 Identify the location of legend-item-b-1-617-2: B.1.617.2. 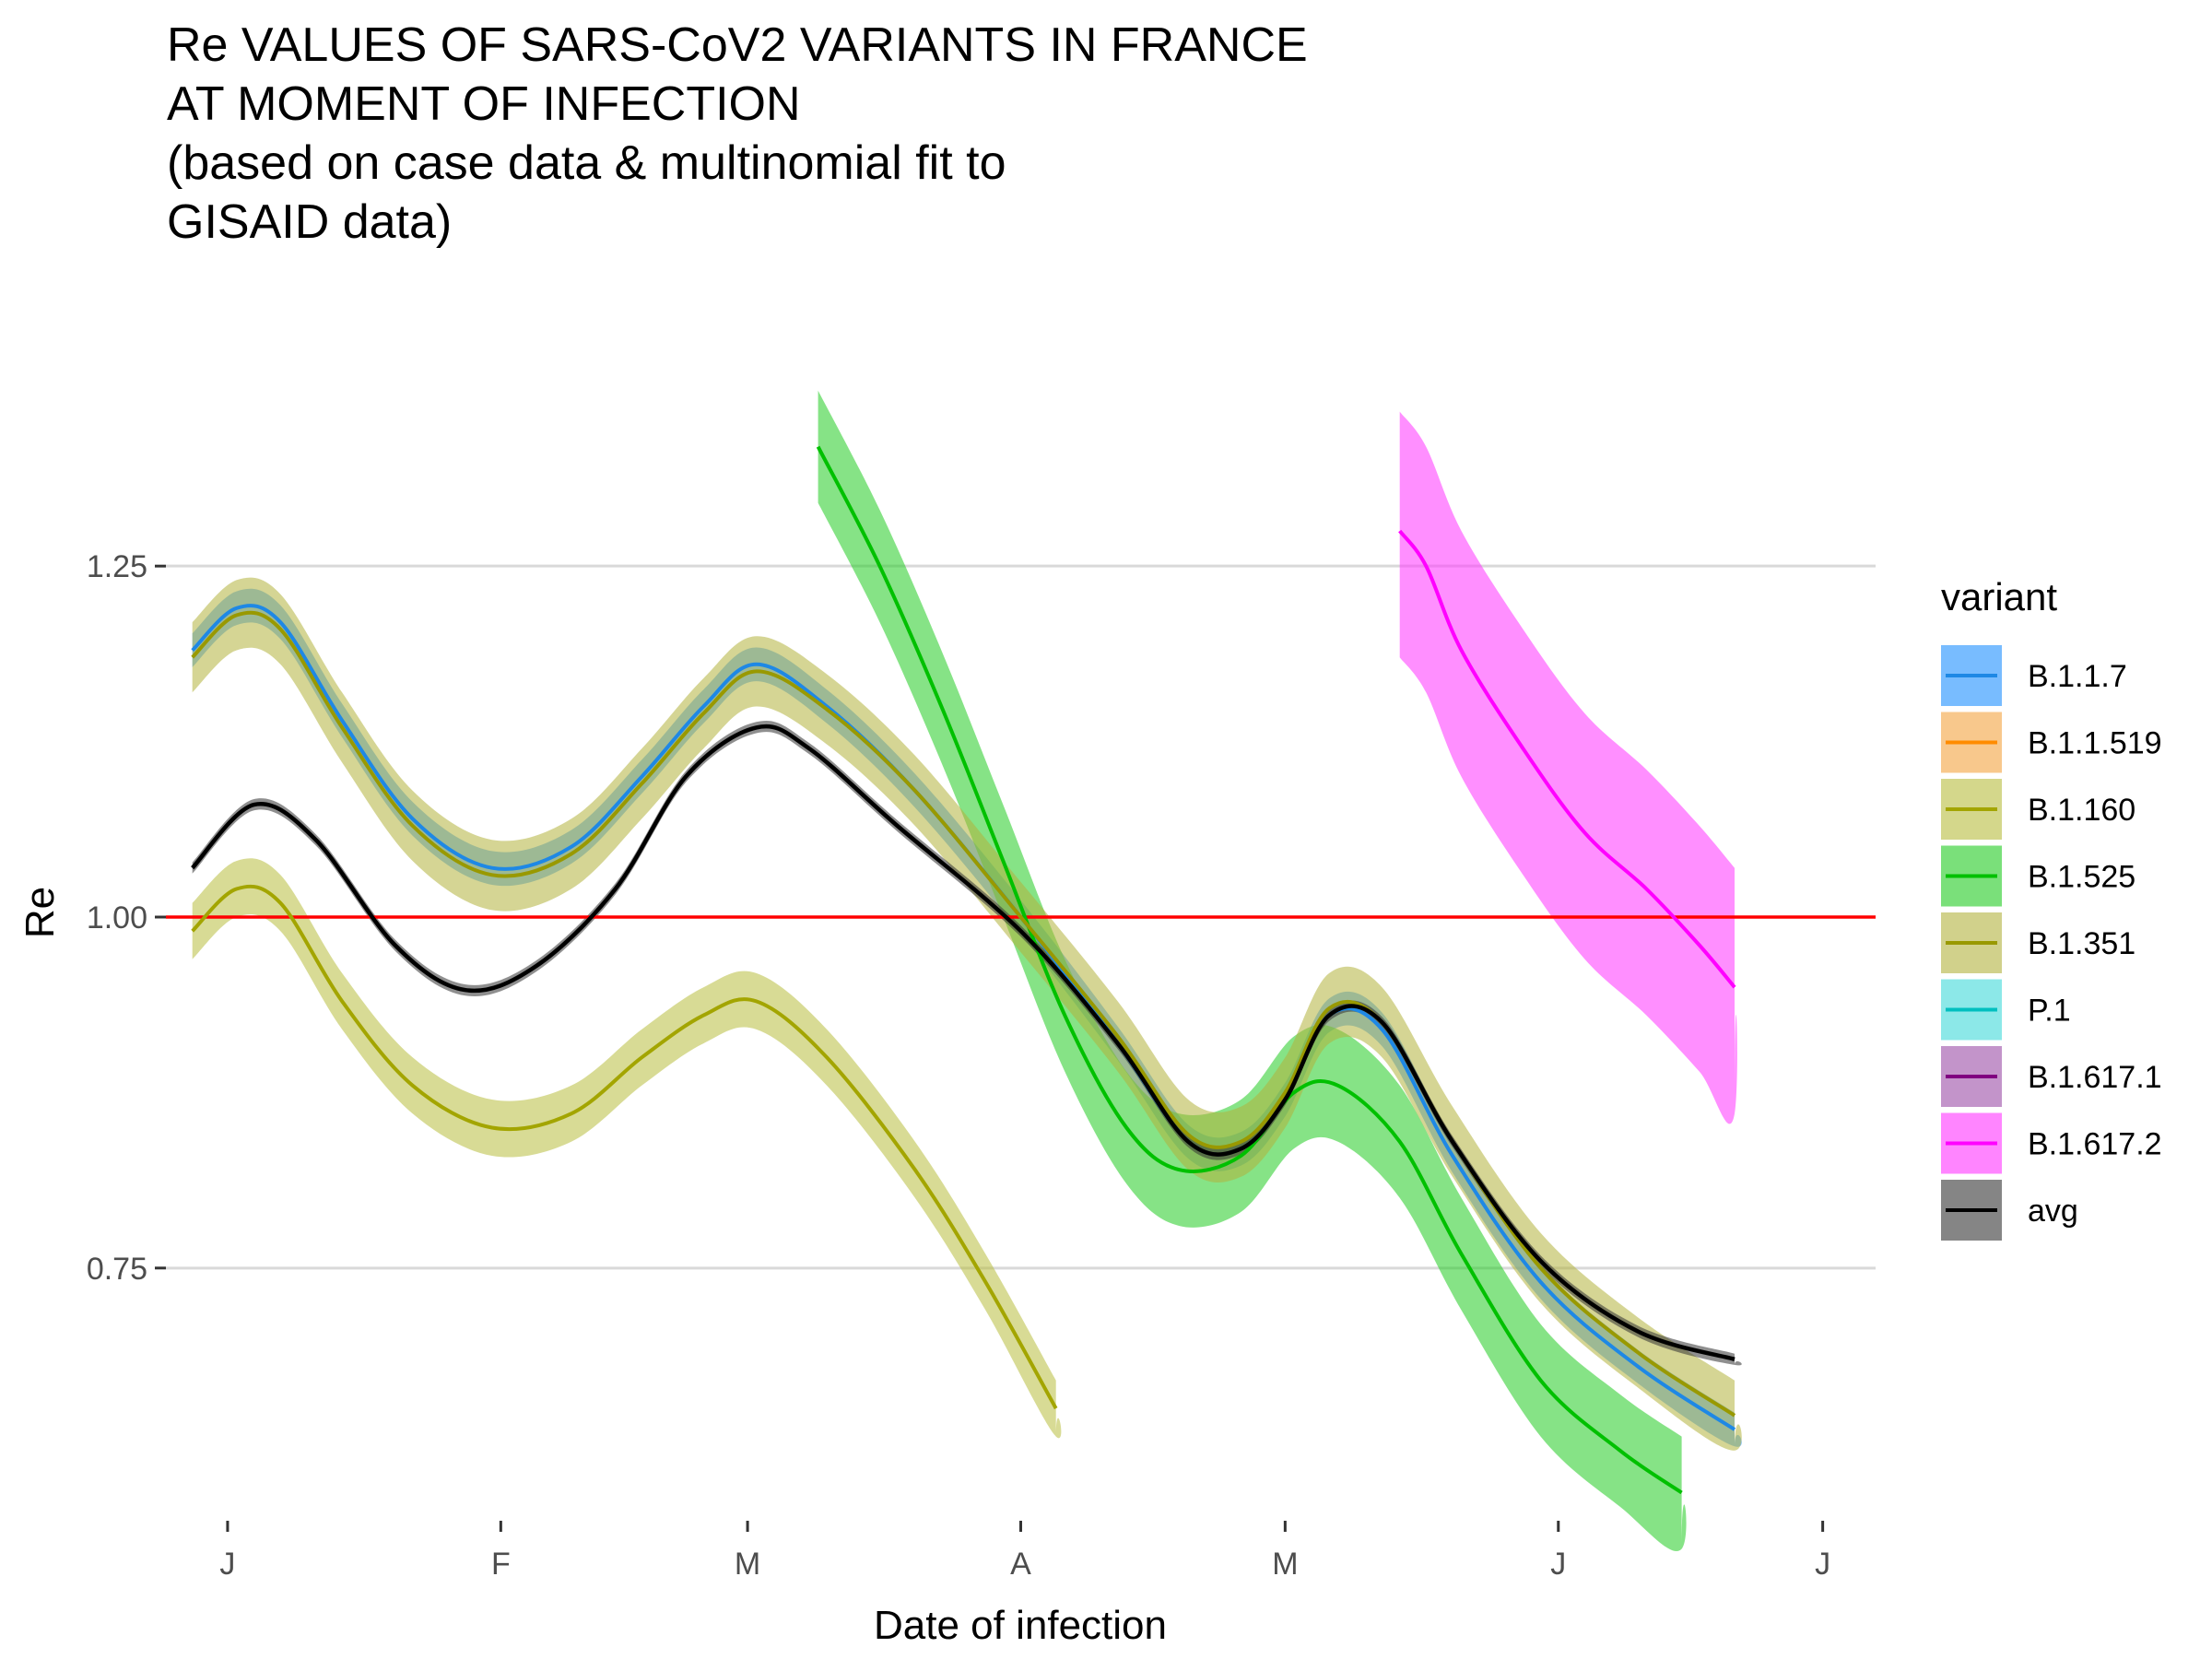
(2051, 1143).